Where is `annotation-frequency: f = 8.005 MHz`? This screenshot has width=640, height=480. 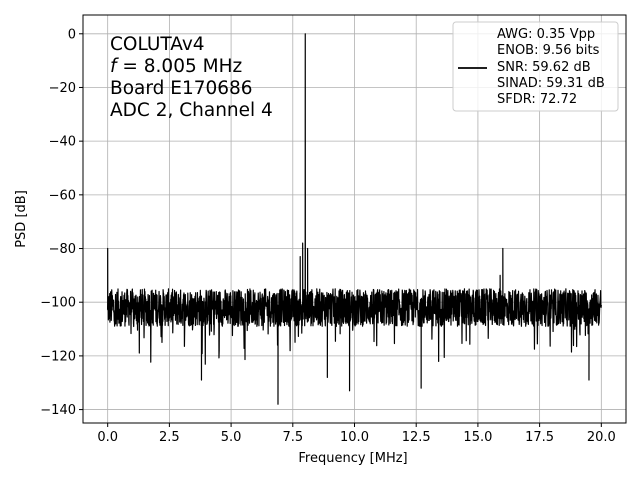
annotation-frequency: f = 8.005 MHz is located at coordinates (176, 66).